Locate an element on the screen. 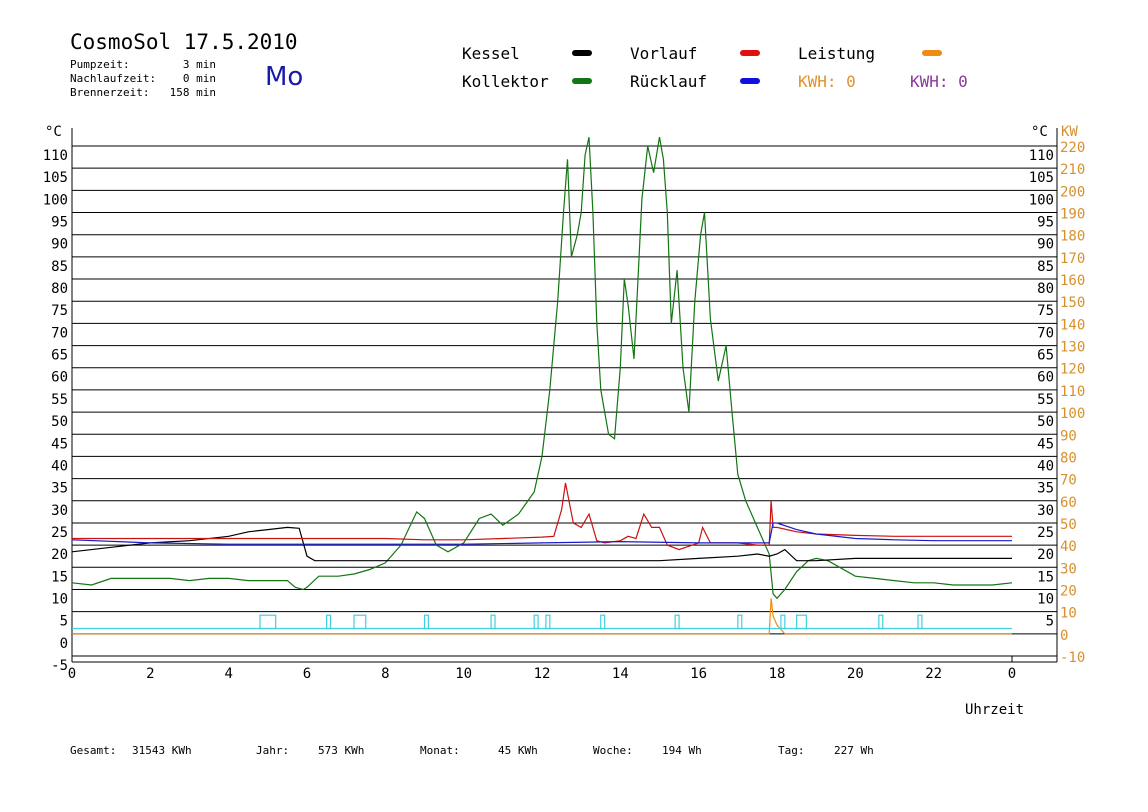 Image resolution: width=1148 pixels, height=812 pixels. y-tick-label-right: 25 is located at coordinates (1045, 533).